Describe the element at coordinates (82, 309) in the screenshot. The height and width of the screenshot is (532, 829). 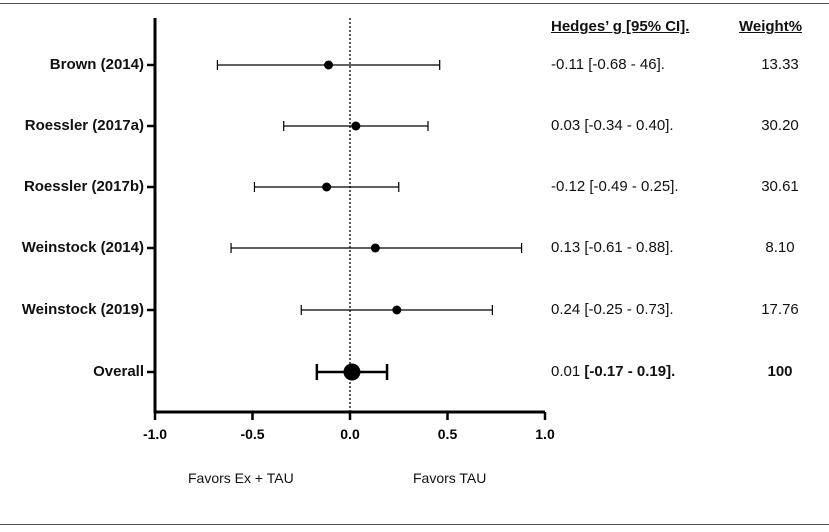
I see `study-label: Weinstock (2019)` at that location.